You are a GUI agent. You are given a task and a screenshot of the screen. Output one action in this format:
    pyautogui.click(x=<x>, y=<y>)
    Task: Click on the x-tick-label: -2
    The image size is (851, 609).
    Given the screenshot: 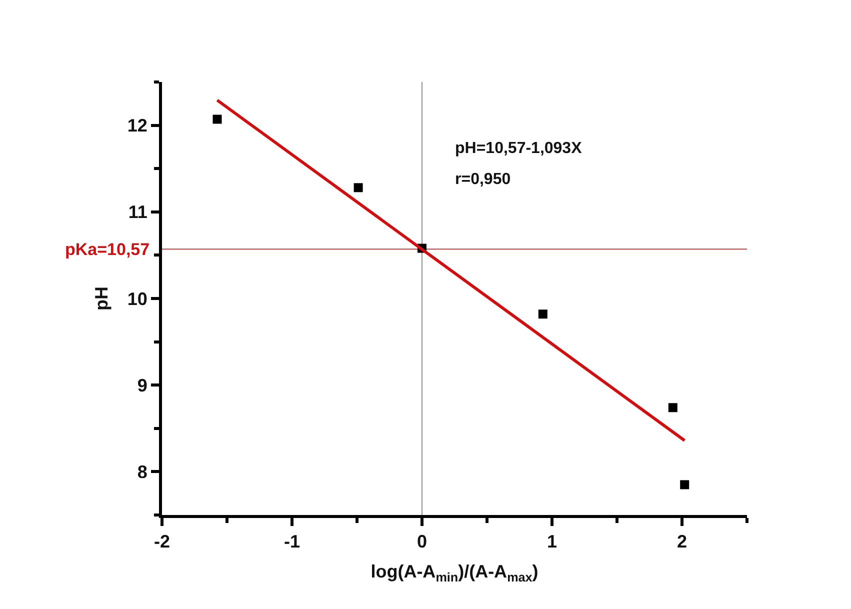 What is the action you would take?
    pyautogui.click(x=162, y=542)
    